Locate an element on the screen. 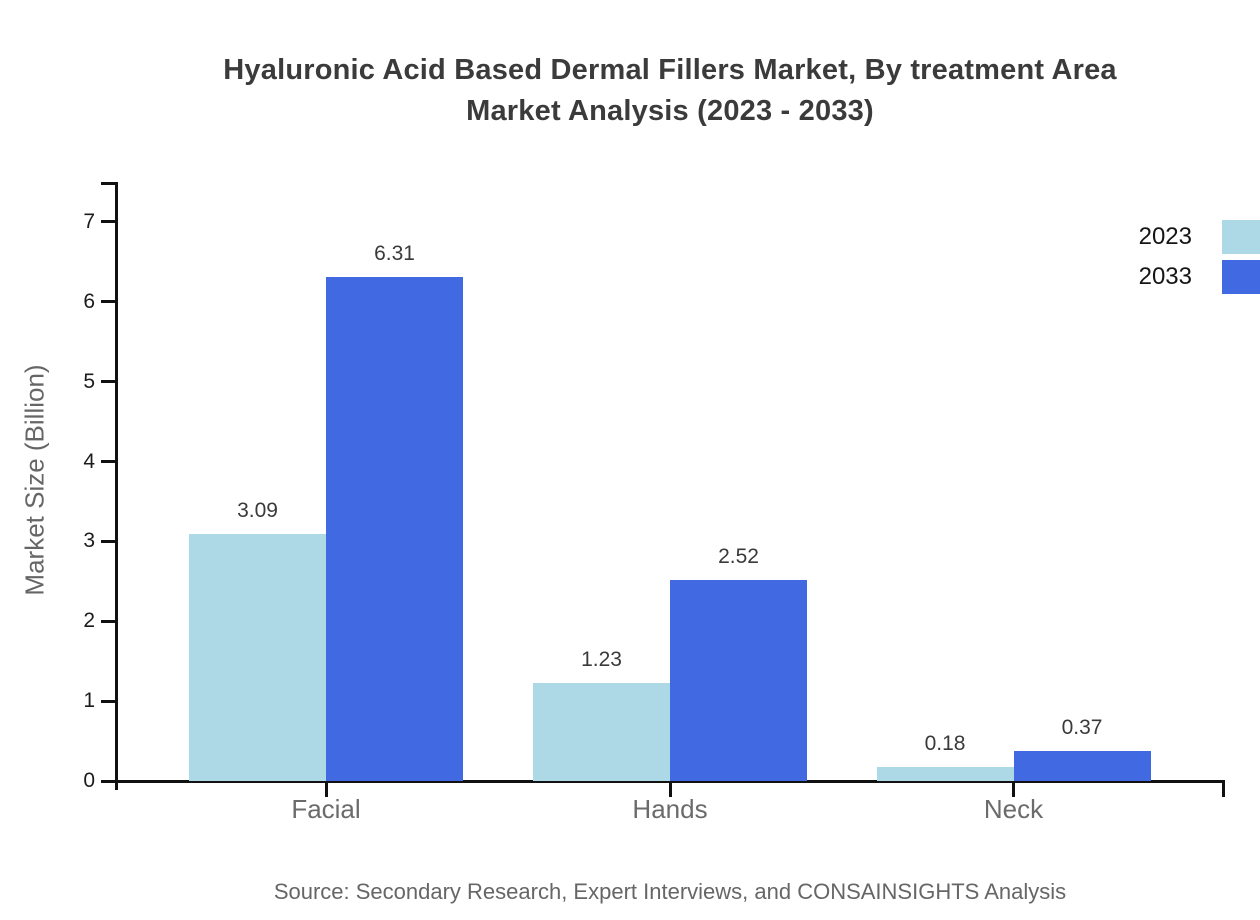  legend-swatch-2023 is located at coordinates (1241, 237).